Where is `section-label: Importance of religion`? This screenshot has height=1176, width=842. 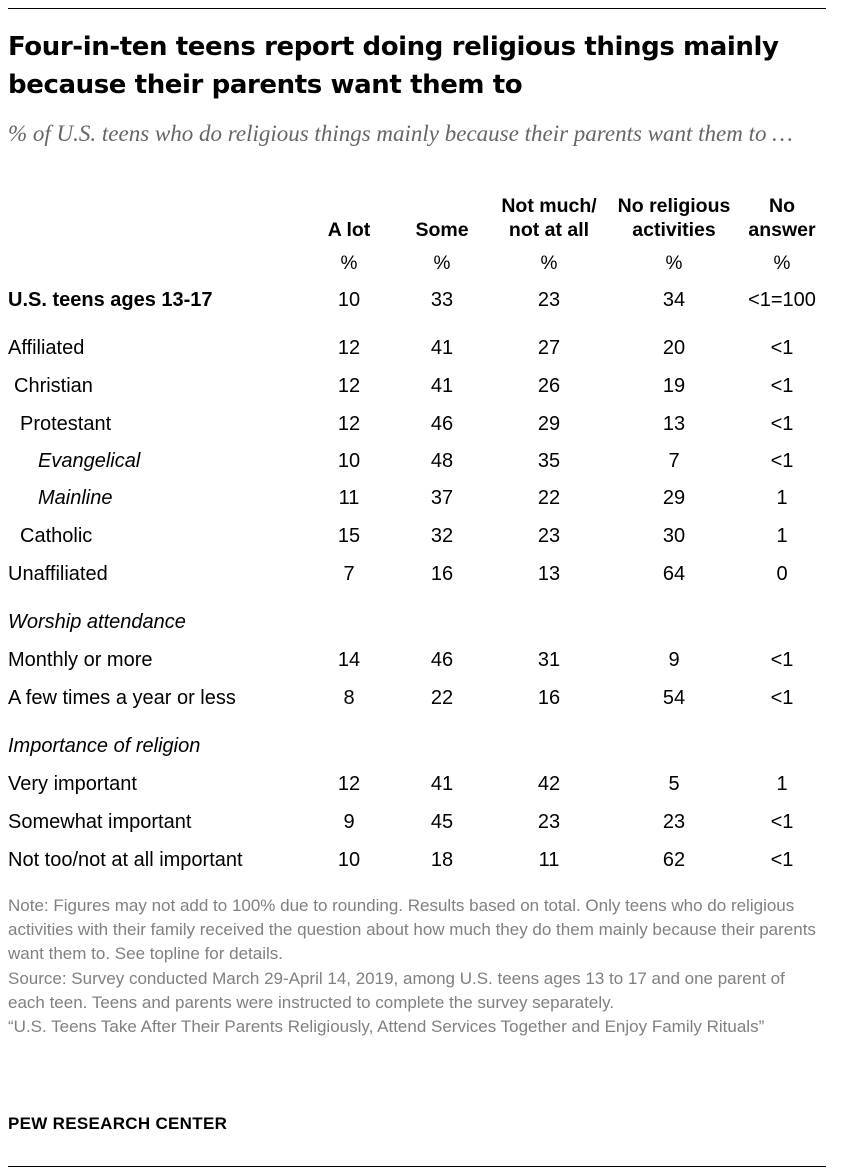
section-label: Importance of religion is located at coordinates (104, 746).